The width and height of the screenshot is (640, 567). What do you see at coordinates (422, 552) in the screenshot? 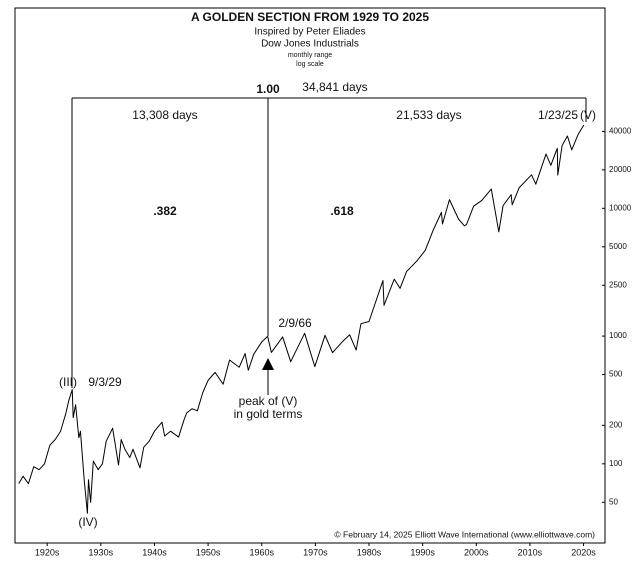
I see `x-tick-label: 1990s` at bounding box center [422, 552].